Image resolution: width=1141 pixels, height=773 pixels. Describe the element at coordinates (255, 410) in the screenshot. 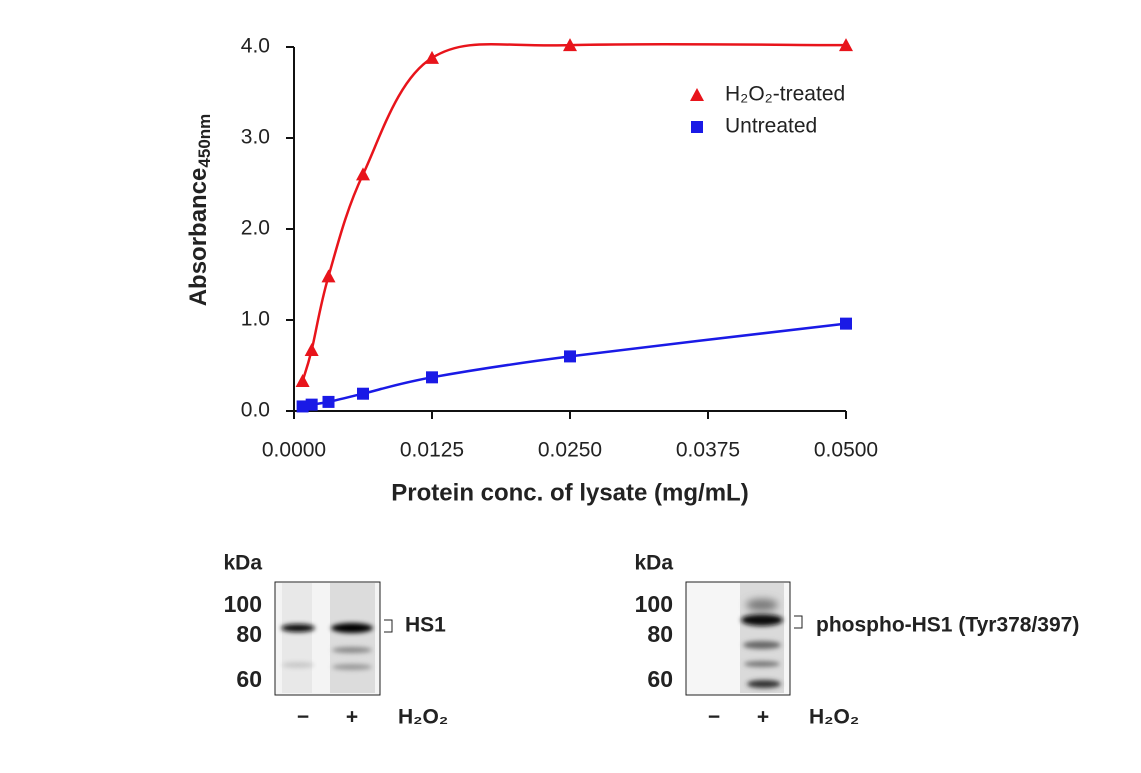

I see `y-tick-label: 0.0` at that location.